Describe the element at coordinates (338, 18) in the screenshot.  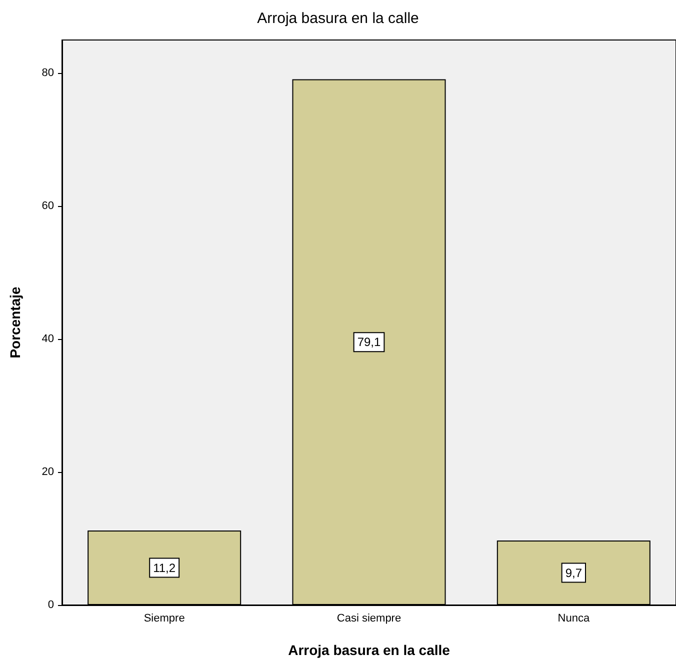
I see `chart-title: Arroja basura en la calle` at that location.